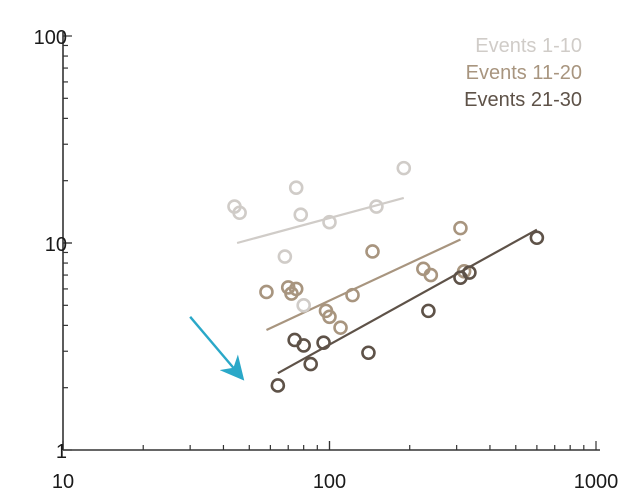  What do you see at coordinates (528, 46) in the screenshot?
I see `legend-entry: Events 1-10` at bounding box center [528, 46].